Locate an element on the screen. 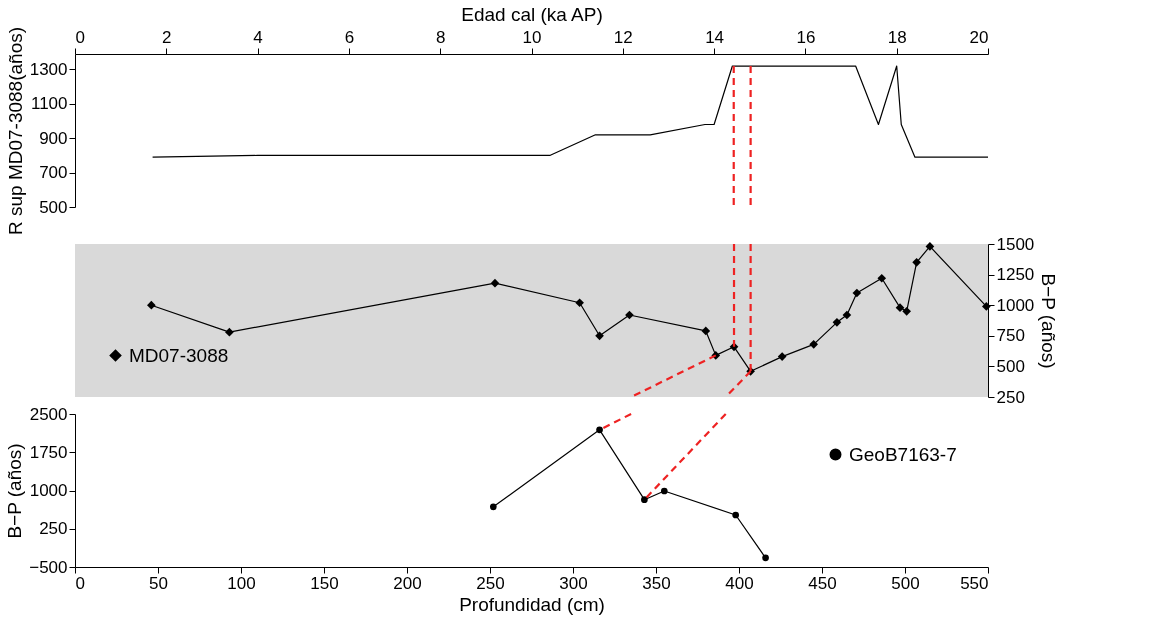  y-tick-label: 500 is located at coordinates (53, 207).